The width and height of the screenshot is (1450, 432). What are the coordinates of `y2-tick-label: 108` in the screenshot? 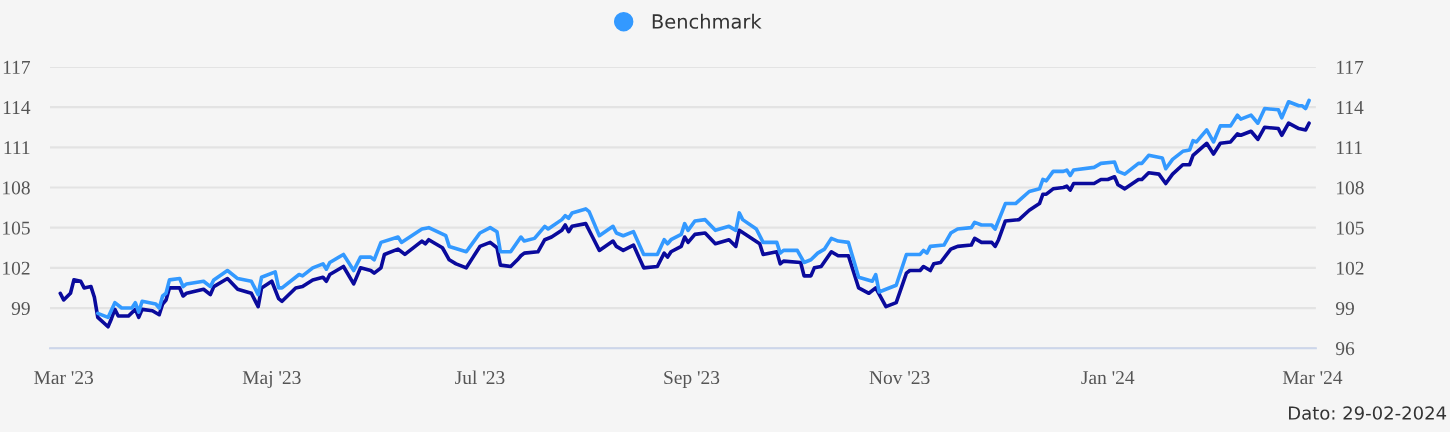 It's located at (1350, 188).